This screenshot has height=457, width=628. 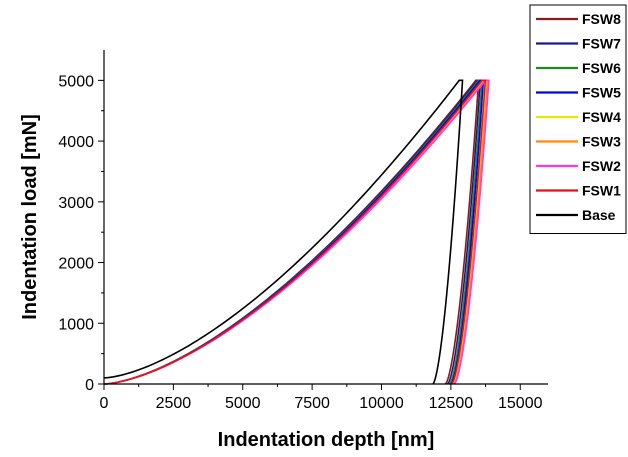 I want to click on legend-label-fsw7: FSW7, so click(x=601, y=44).